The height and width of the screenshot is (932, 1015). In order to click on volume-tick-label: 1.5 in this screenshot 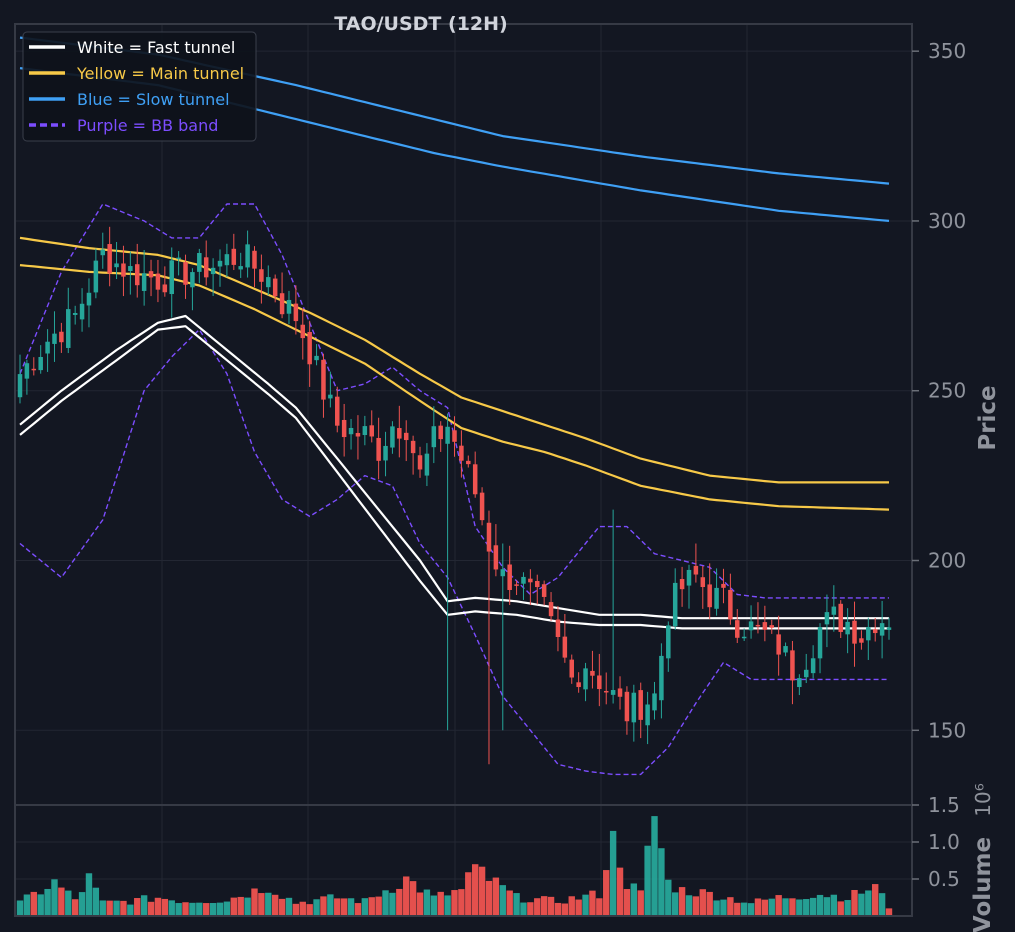, I will do `click(944, 805)`.